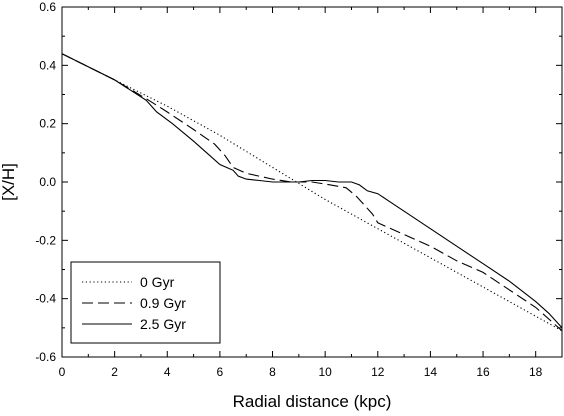 Image resolution: width=564 pixels, height=416 pixels. I want to click on y-tick-label: 0.6, so click(47, 7).